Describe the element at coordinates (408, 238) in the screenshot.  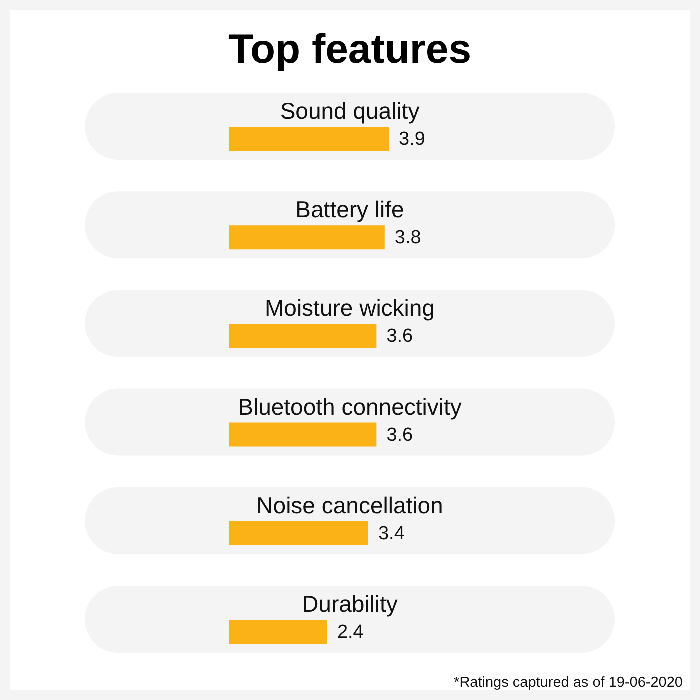
I see `data-label: 3.8` at that location.